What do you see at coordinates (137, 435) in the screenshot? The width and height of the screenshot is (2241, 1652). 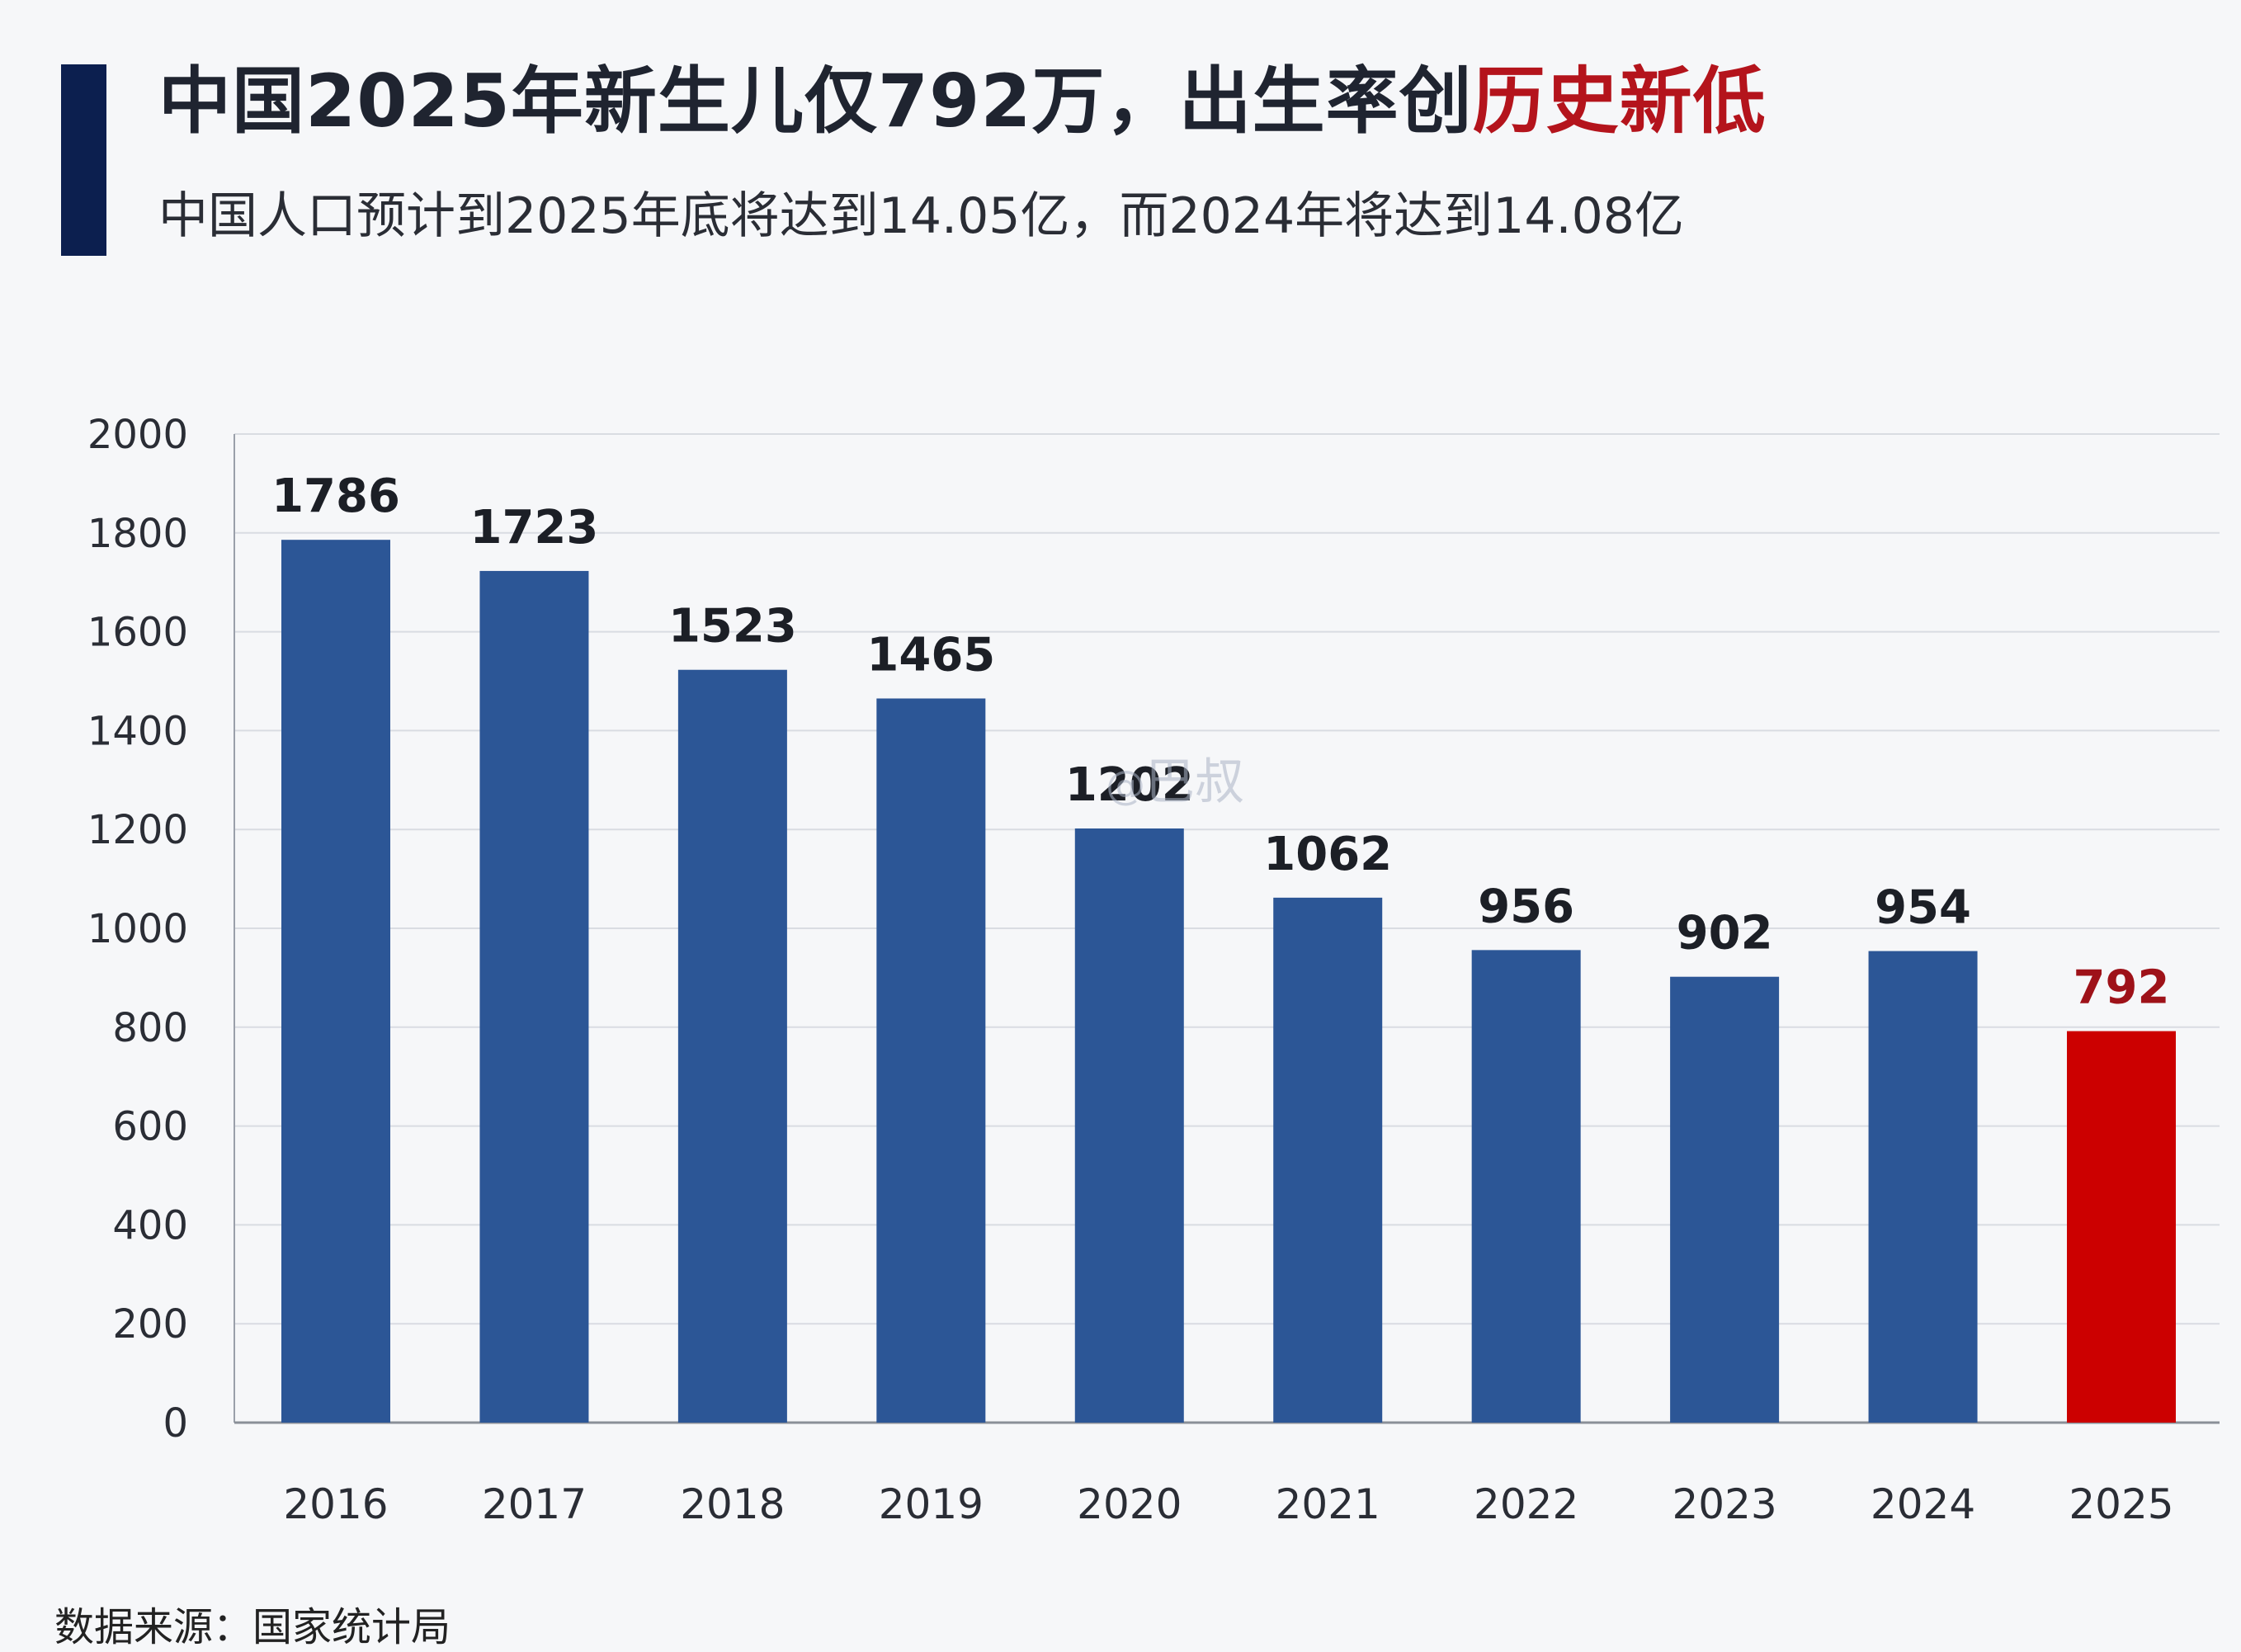 I see `y-tick-label-2000: 2000` at bounding box center [137, 435].